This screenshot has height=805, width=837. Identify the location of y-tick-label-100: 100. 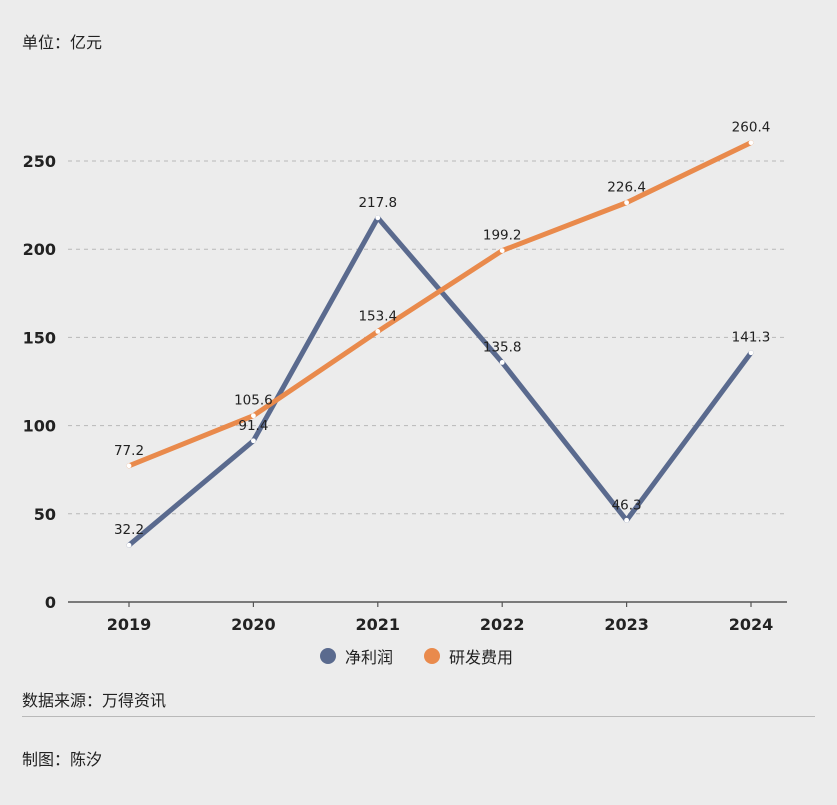
(39, 426).